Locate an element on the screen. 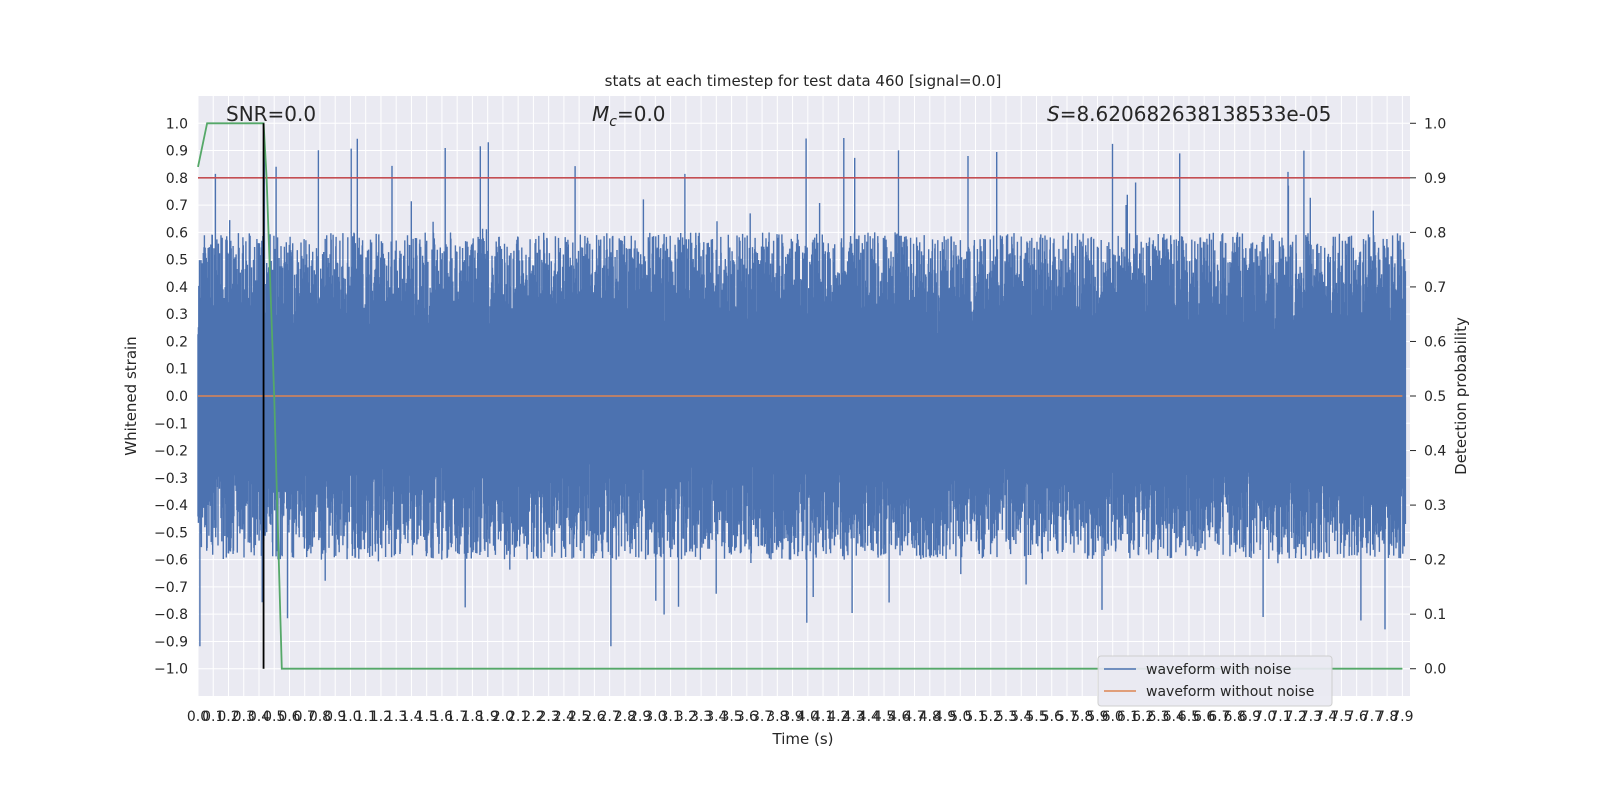 This screenshot has width=1600, height=804. x-tick-label: 4.9 is located at coordinates (945, 717).